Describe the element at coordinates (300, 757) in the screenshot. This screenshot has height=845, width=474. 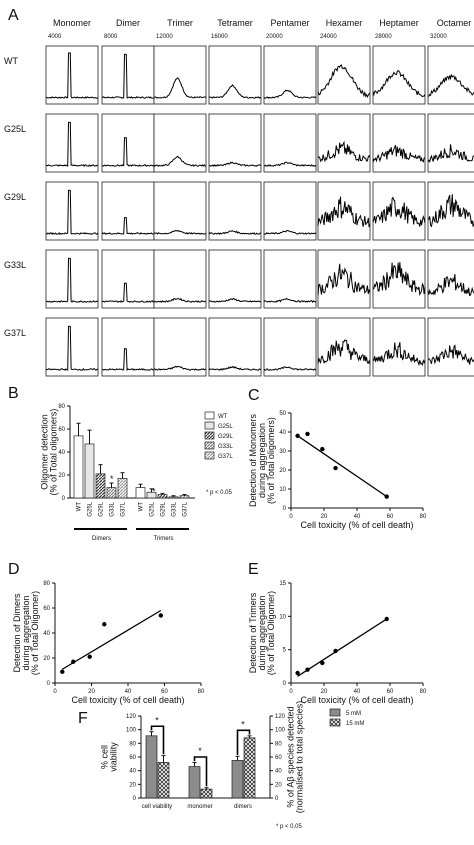
I see `f-y2label-line: (normalised to total species)` at that location.